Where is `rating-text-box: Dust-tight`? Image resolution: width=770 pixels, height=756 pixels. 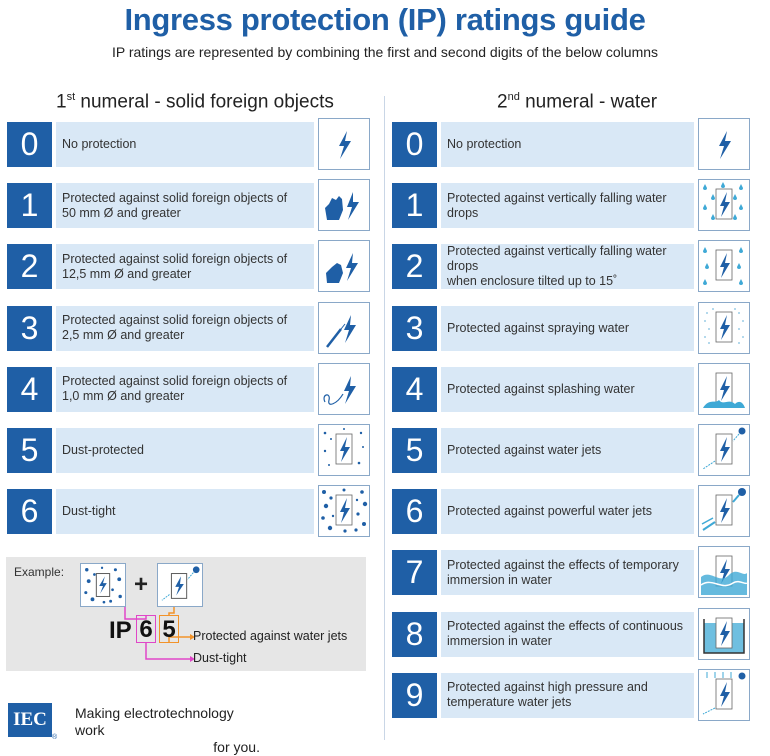
rating-text-box: Dust-tight is located at coordinates (185, 512).